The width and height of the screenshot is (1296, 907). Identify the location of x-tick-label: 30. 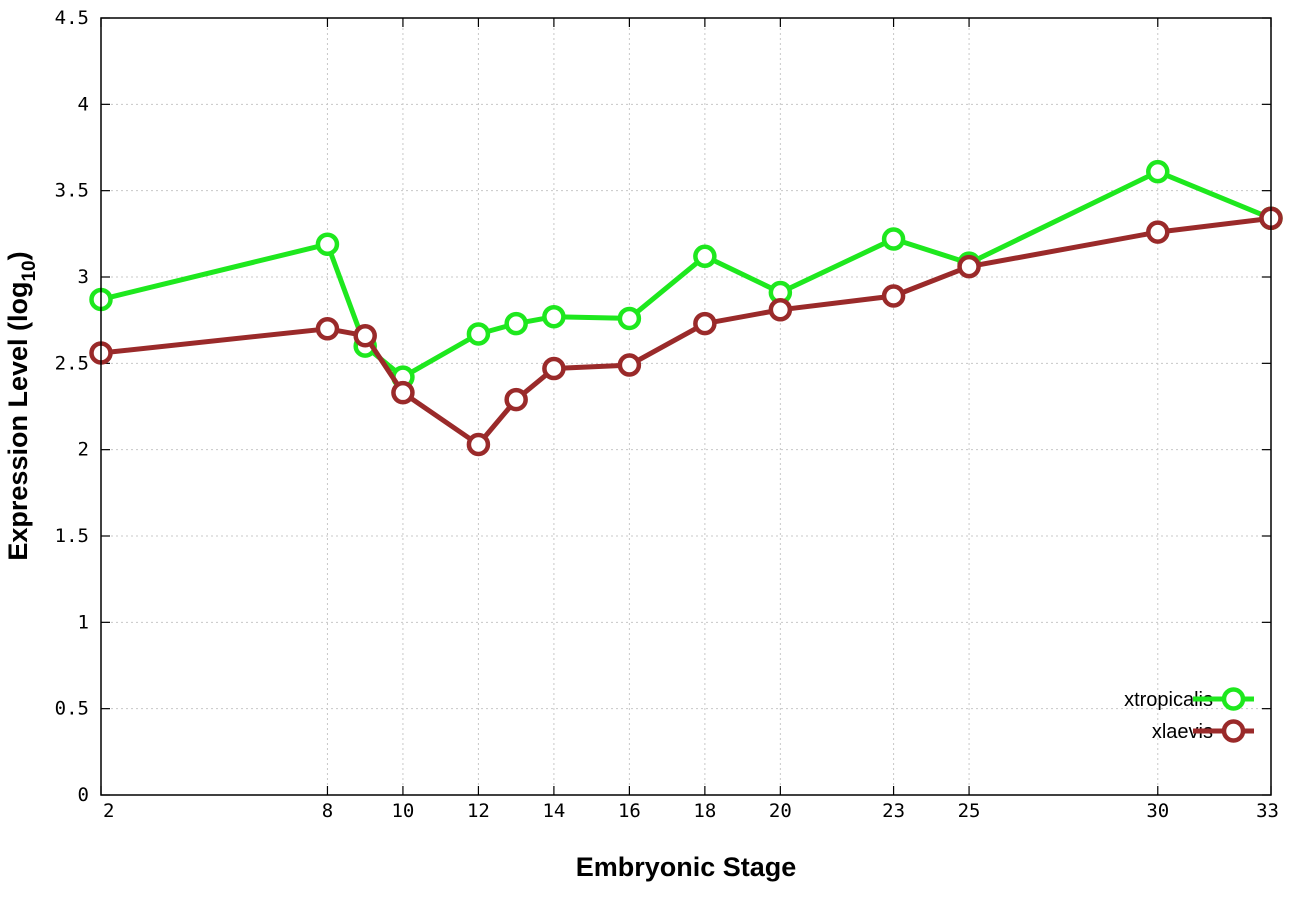
(1157, 811).